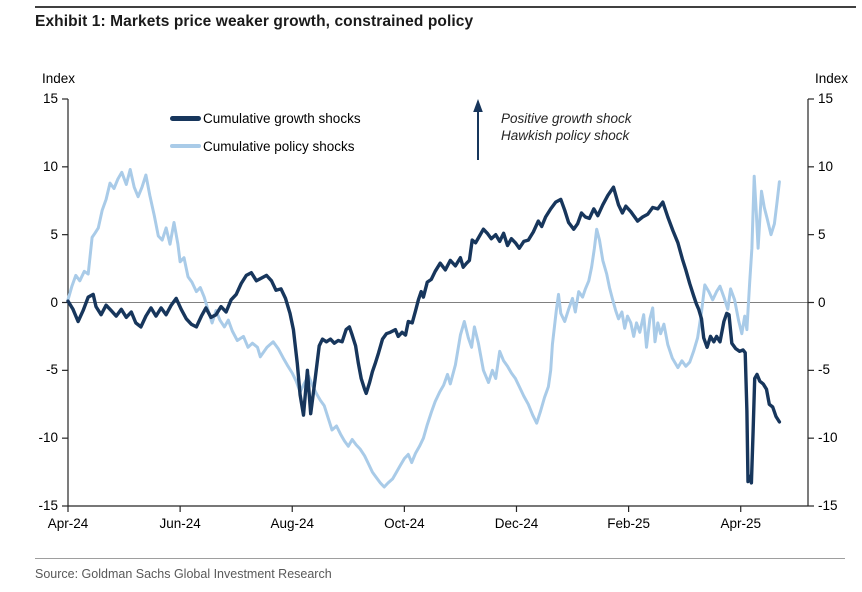 Image resolution: width=862 pixels, height=592 pixels. I want to click on x-tick-label: Oct-24, so click(404, 523).